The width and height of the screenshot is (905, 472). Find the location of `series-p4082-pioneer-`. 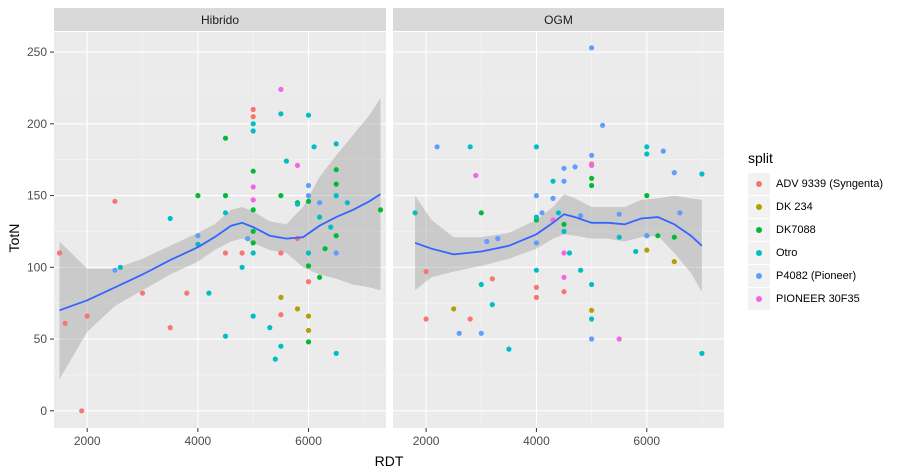

series-p4082-pioneer- is located at coordinates (225, 227).